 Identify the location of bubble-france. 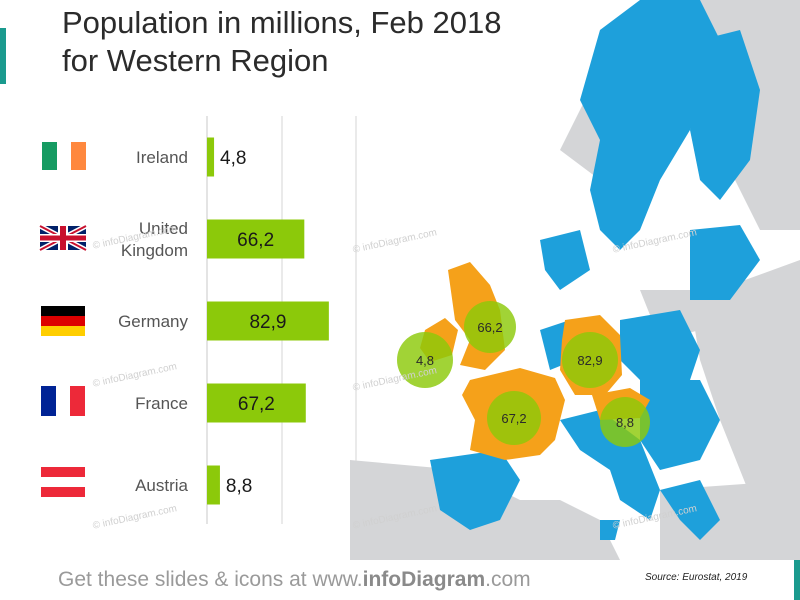
(514, 418).